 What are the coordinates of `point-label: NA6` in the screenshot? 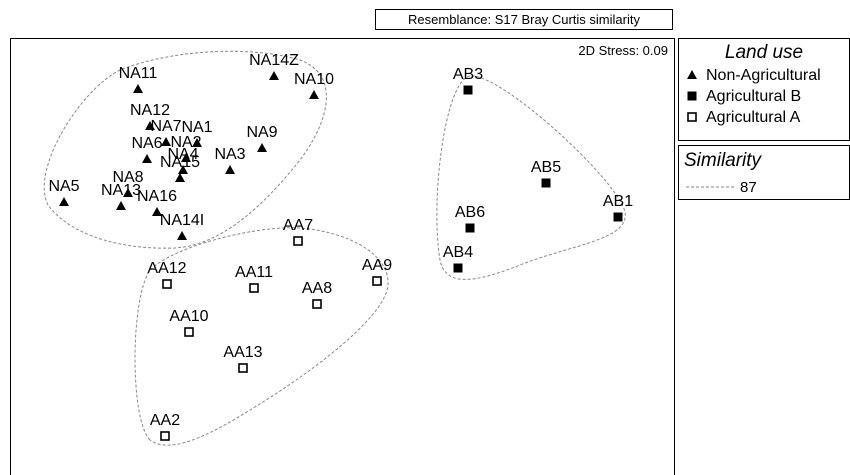 It's located at (146, 143).